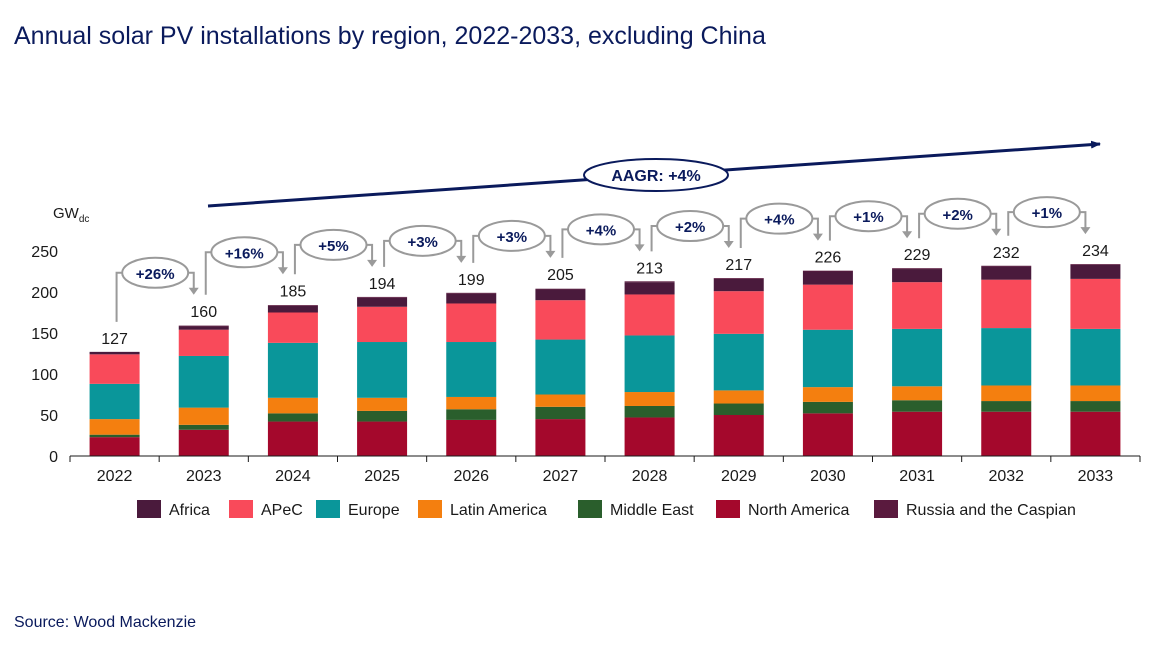  Describe the element at coordinates (652, 510) in the screenshot. I see `legend-label-middle-east: Middle East` at that location.